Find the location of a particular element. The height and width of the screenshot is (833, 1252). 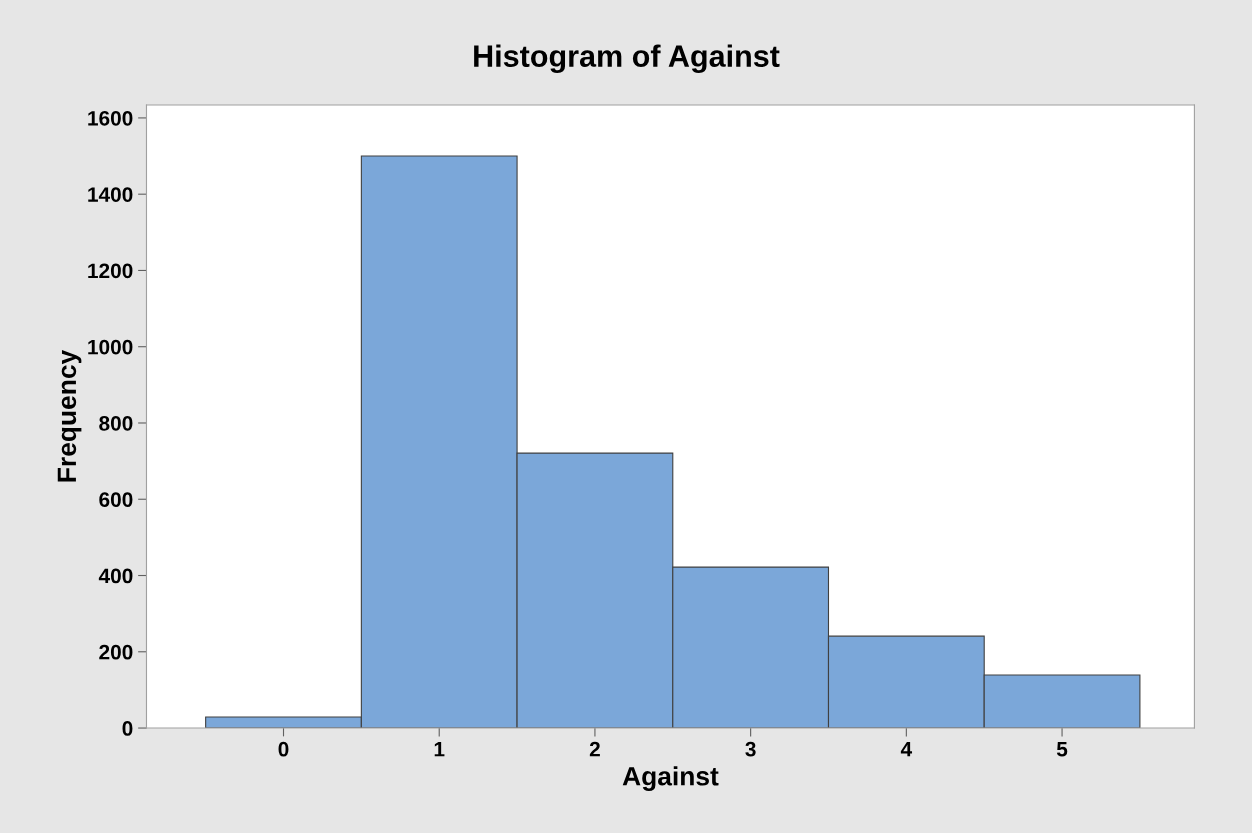

x-tick-label: 3 is located at coordinates (750, 749).